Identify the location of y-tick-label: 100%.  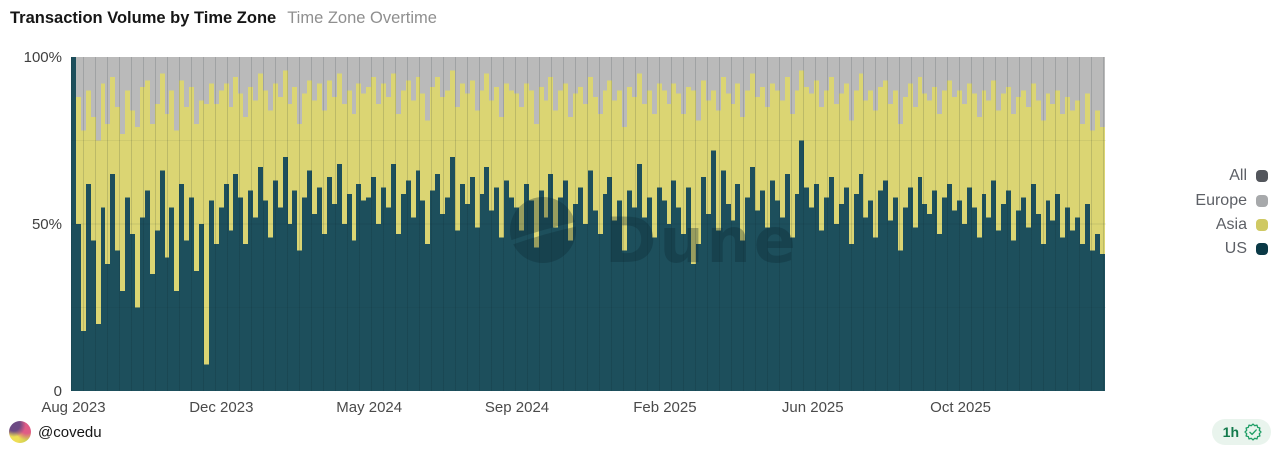
(42, 57).